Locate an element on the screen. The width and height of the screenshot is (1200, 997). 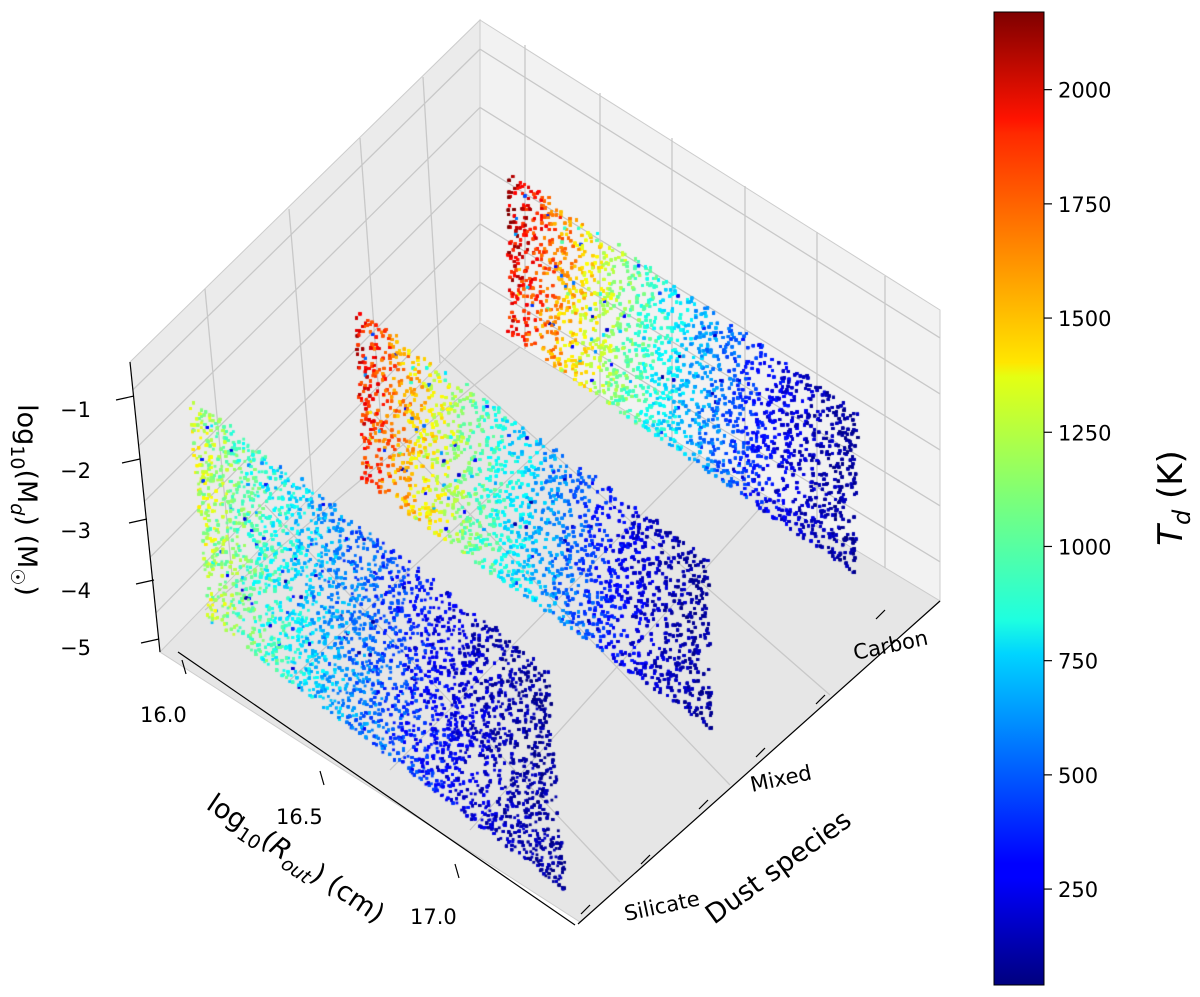
colorbar-tick-label: 1500 is located at coordinates (1084, 319).